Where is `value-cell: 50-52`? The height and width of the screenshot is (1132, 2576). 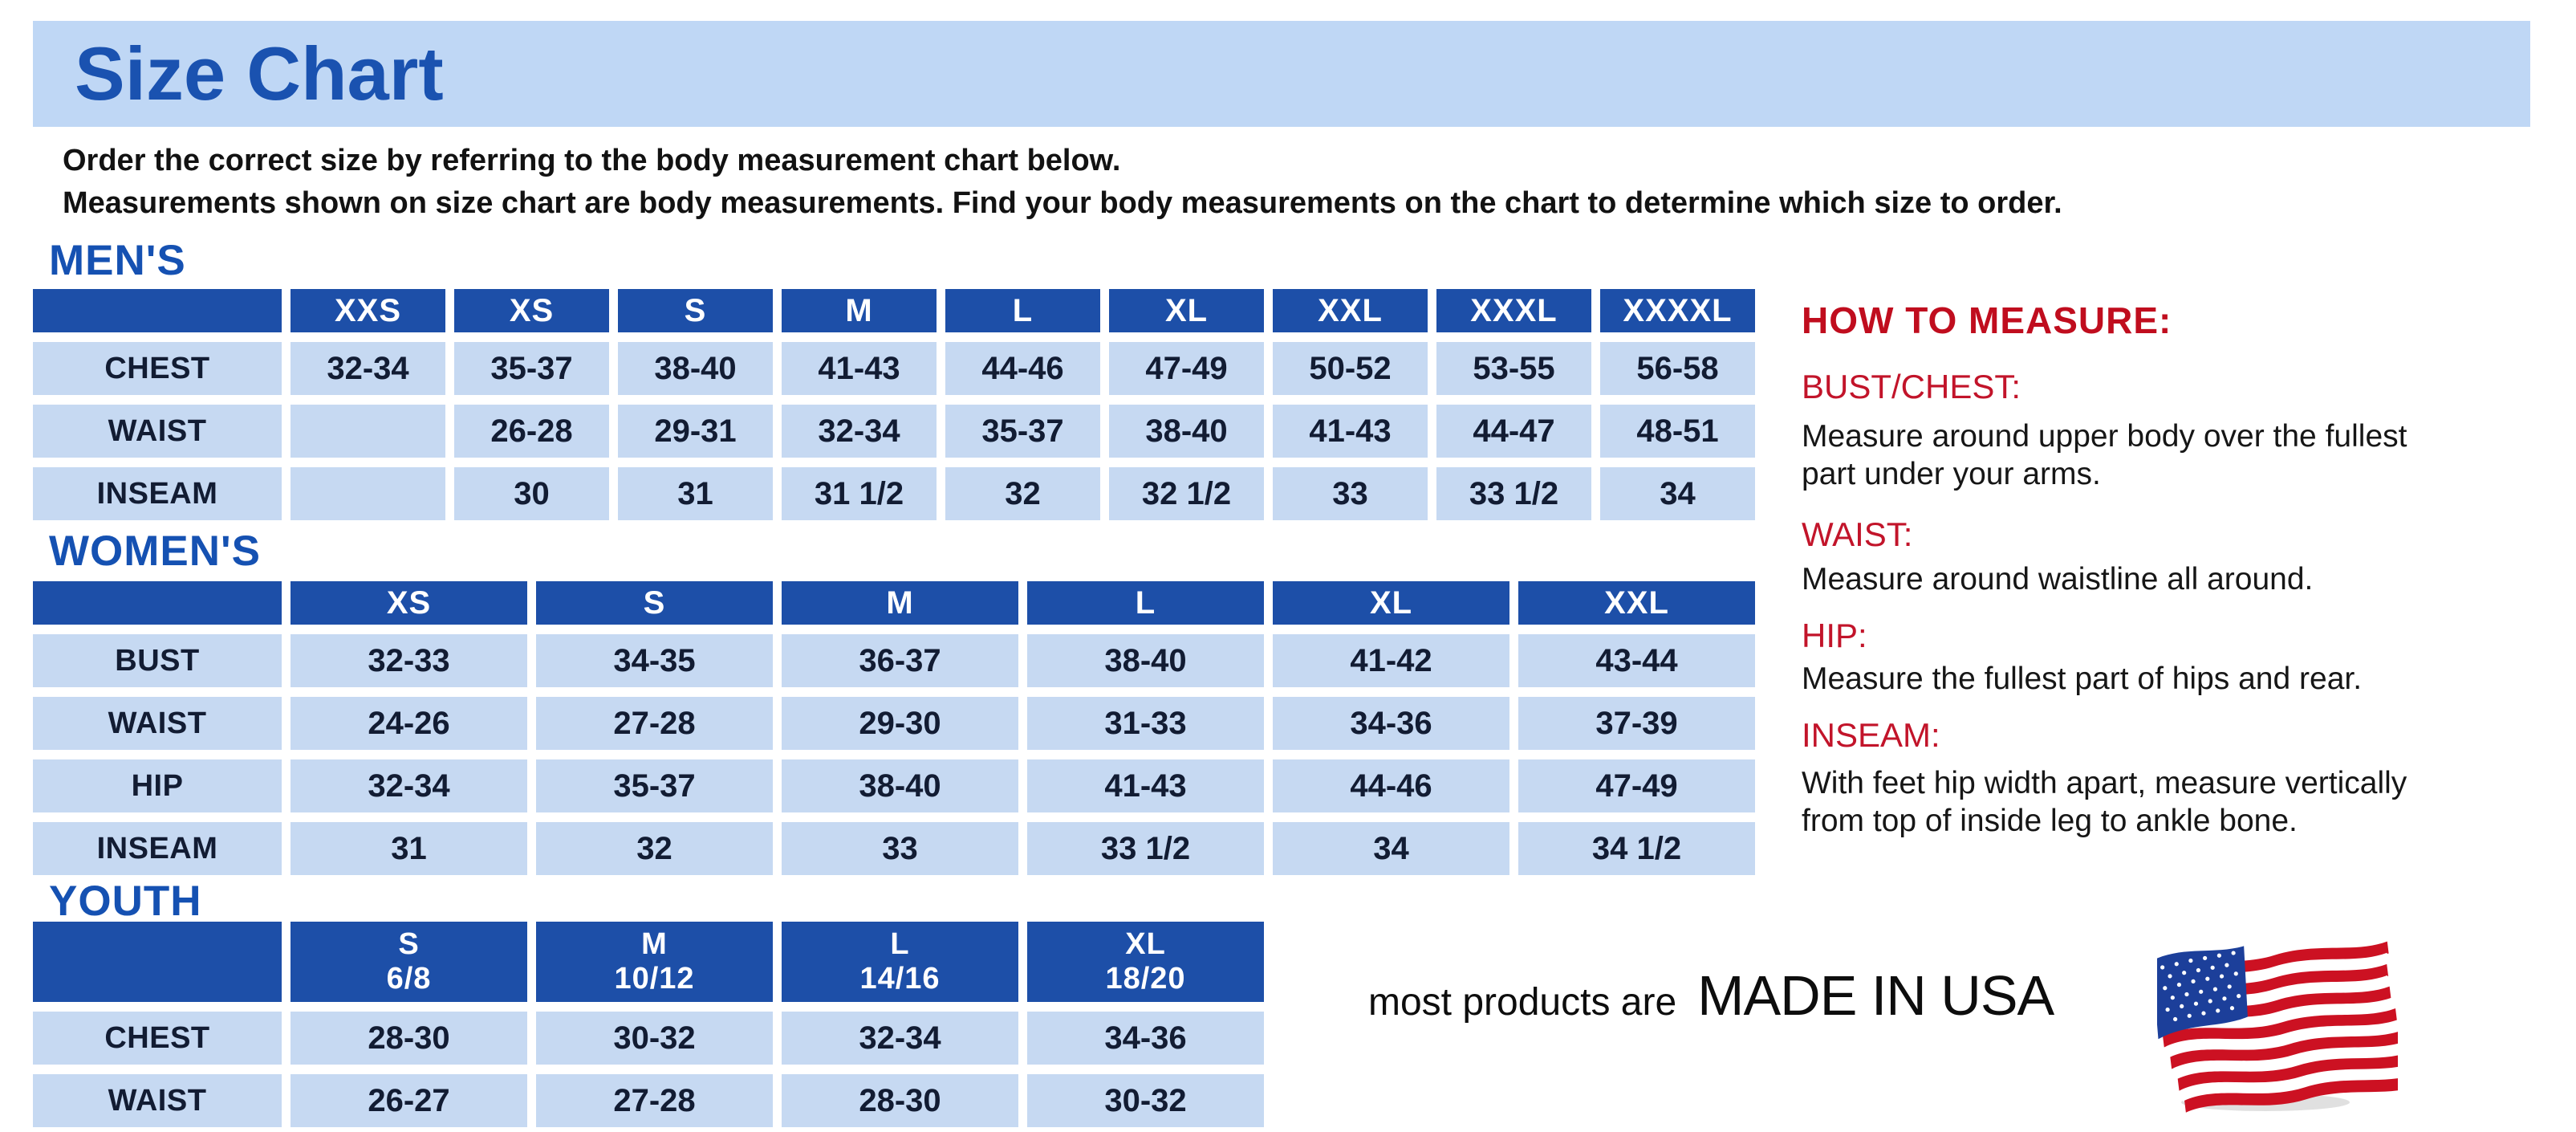
value-cell: 50-52 is located at coordinates (1350, 368).